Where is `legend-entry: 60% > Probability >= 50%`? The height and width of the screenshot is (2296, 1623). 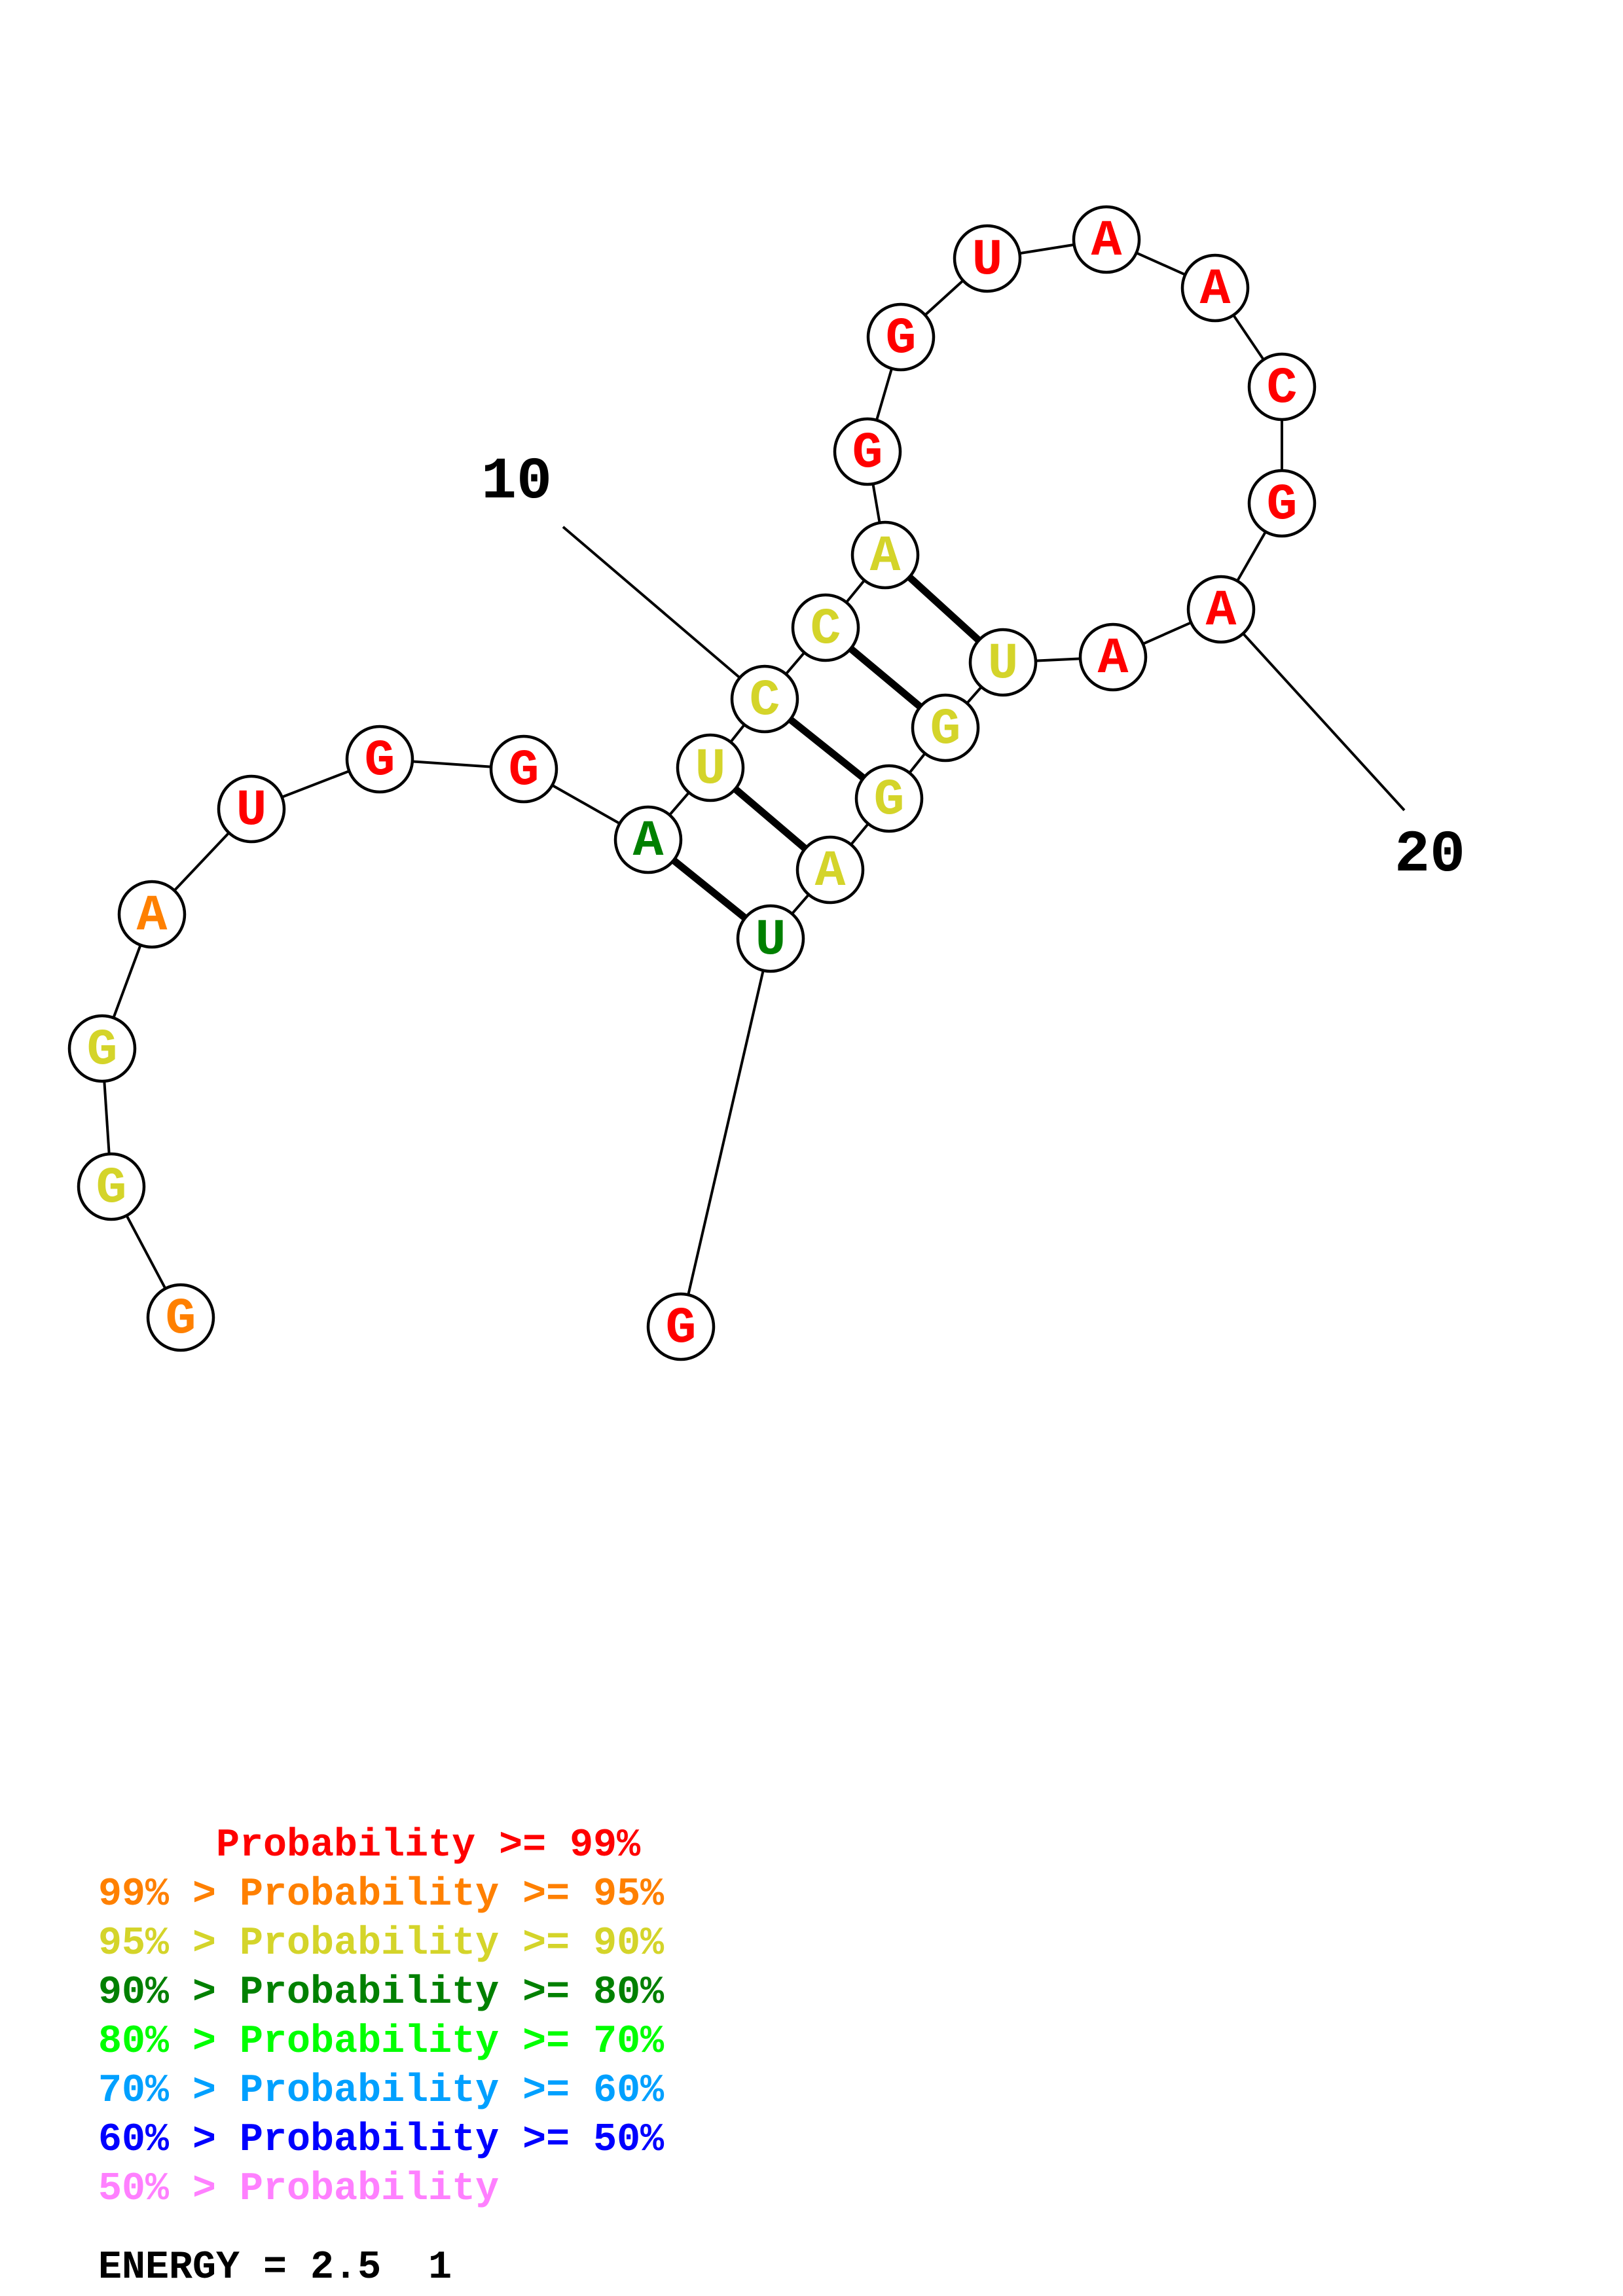 legend-entry: 60% > Probability >= 50% is located at coordinates (381, 2140).